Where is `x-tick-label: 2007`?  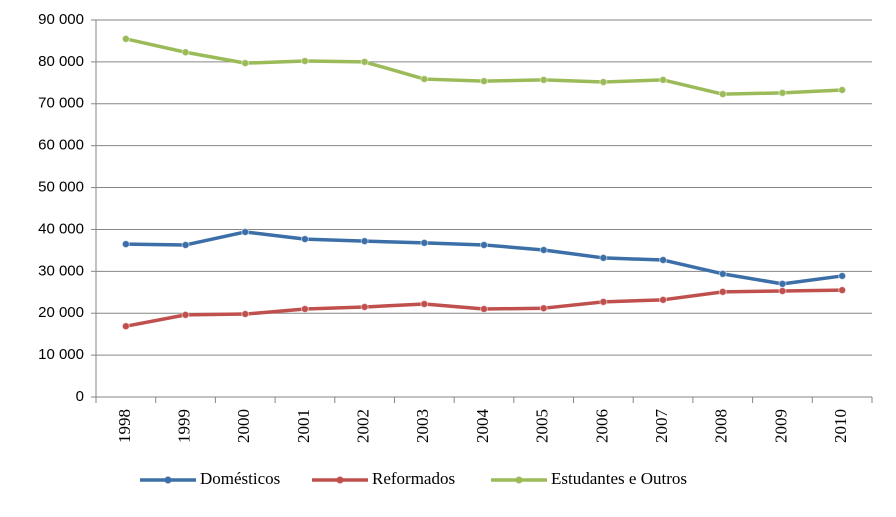
x-tick-label: 2007 is located at coordinates (661, 426).